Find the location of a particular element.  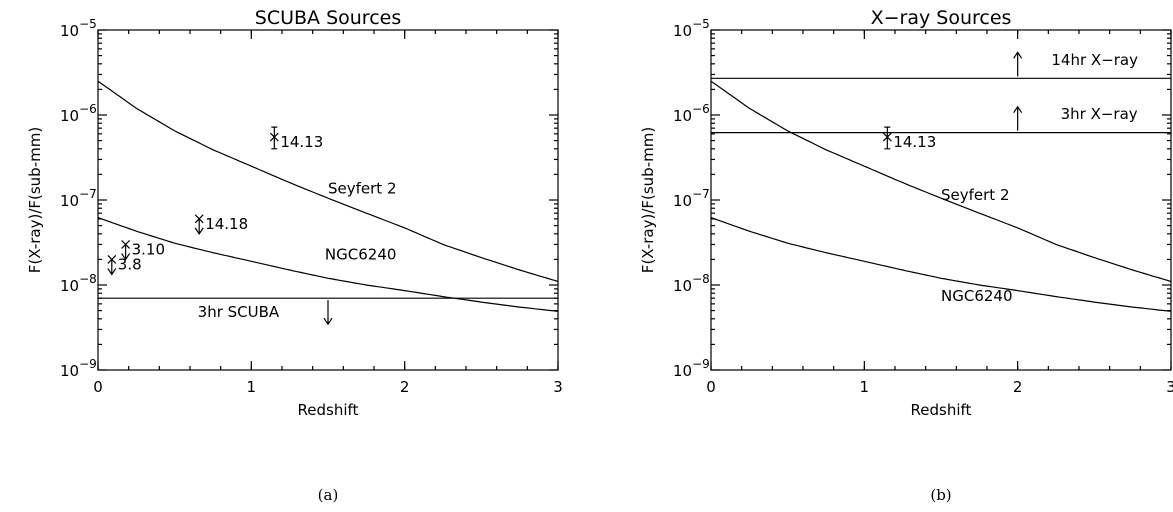

limit-label: 14hr X−ray is located at coordinates (1094, 60).